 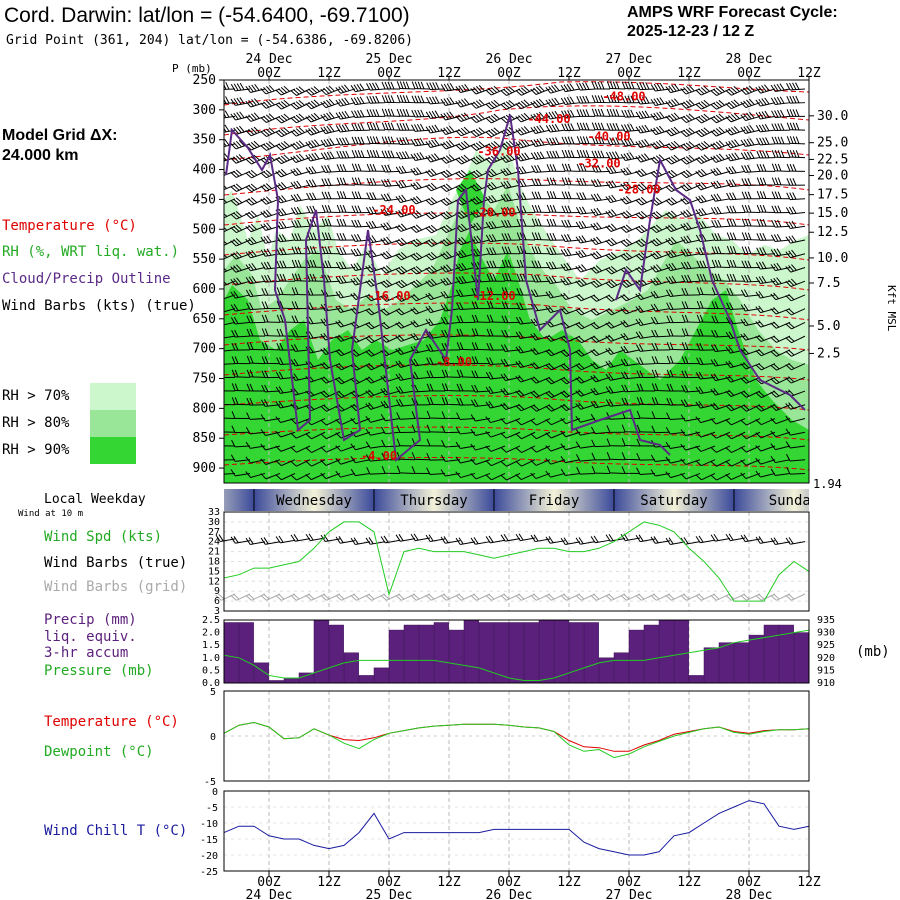 I want to click on top-time-tick-label: 00Z, so click(x=269, y=73).